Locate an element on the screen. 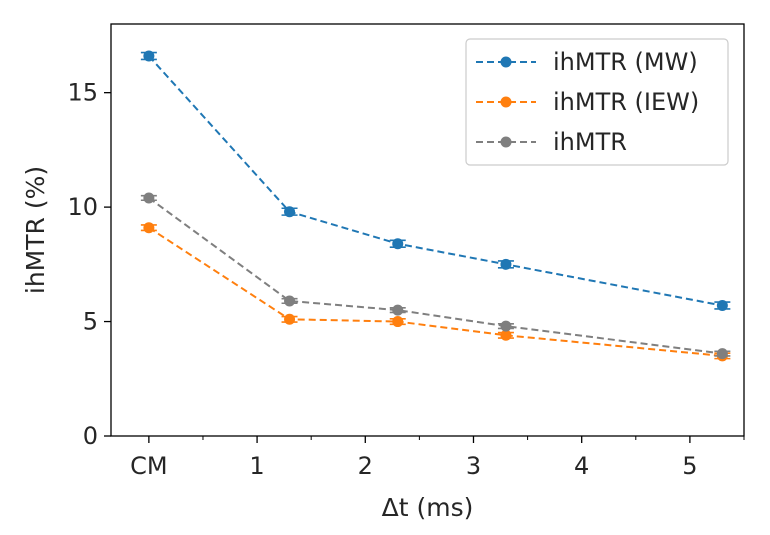 The image size is (770, 535). x-tick-label: 3 is located at coordinates (473, 466).